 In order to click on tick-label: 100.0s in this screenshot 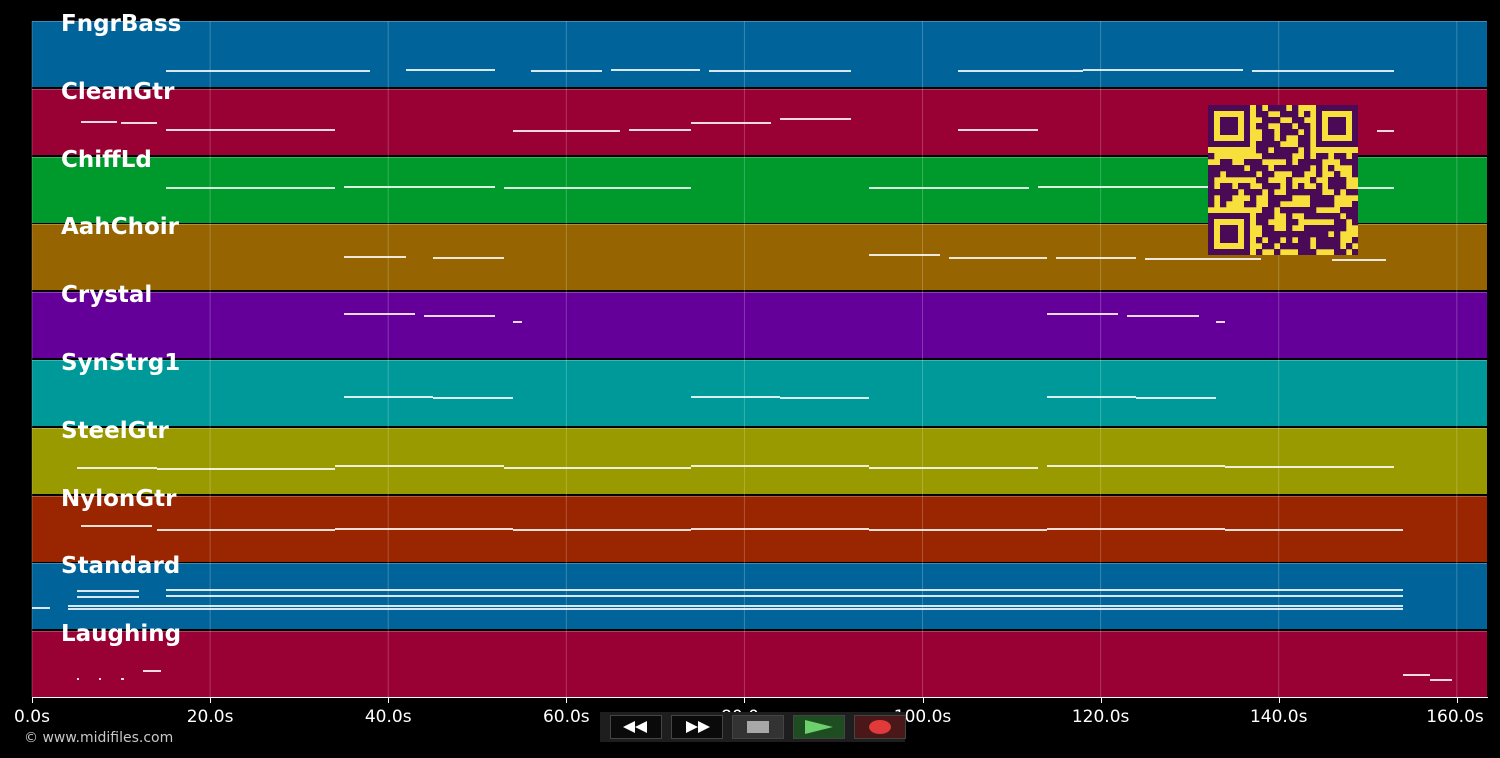, I will do `click(922, 717)`.